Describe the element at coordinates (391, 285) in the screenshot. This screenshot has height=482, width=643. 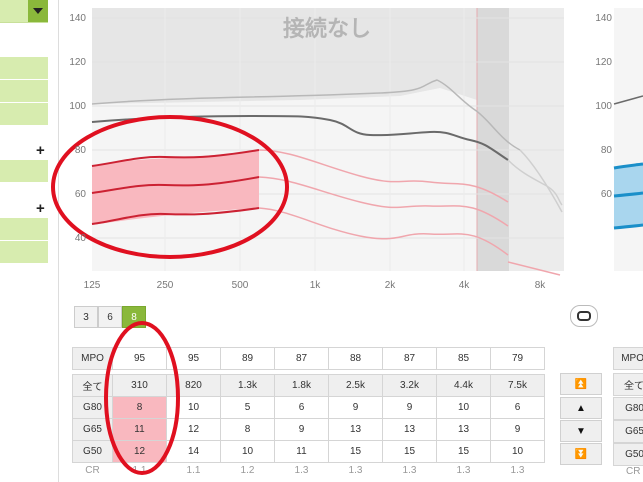
I see `x-tick: 2k` at that location.